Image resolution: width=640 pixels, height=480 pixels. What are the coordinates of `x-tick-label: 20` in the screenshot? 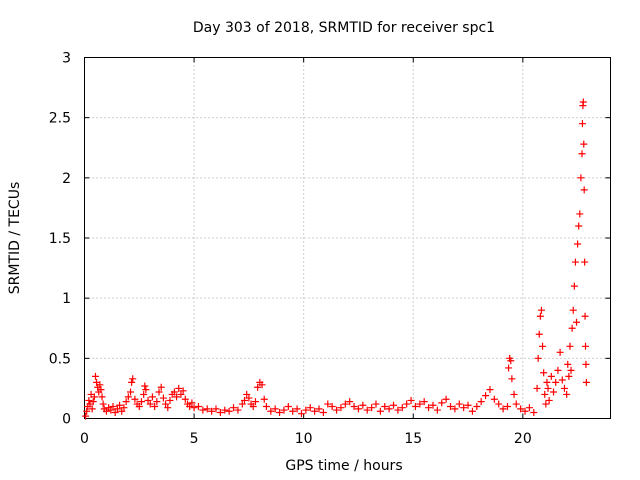 It's located at (523, 439).